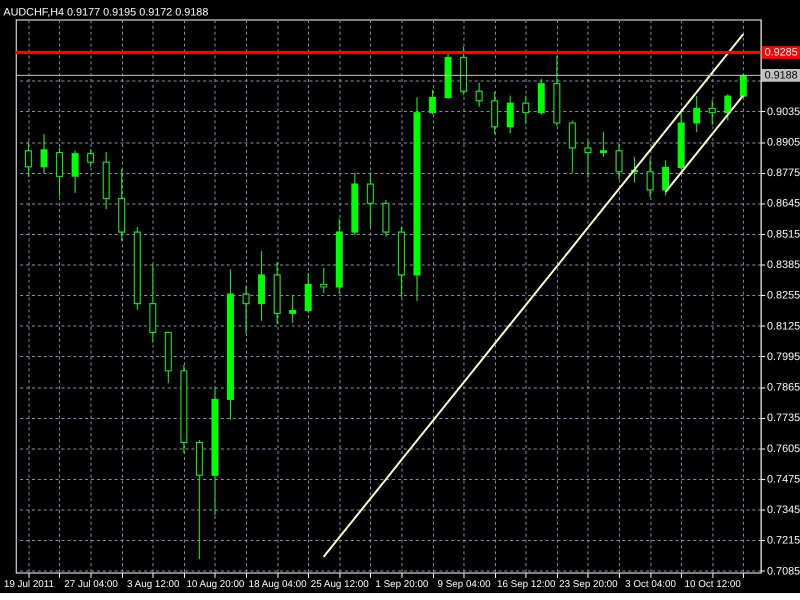 Image resolution: width=800 pixels, height=600 pixels. Describe the element at coordinates (340, 584) in the screenshot. I see `x-tick-label: 25 Aug 12:00` at that location.